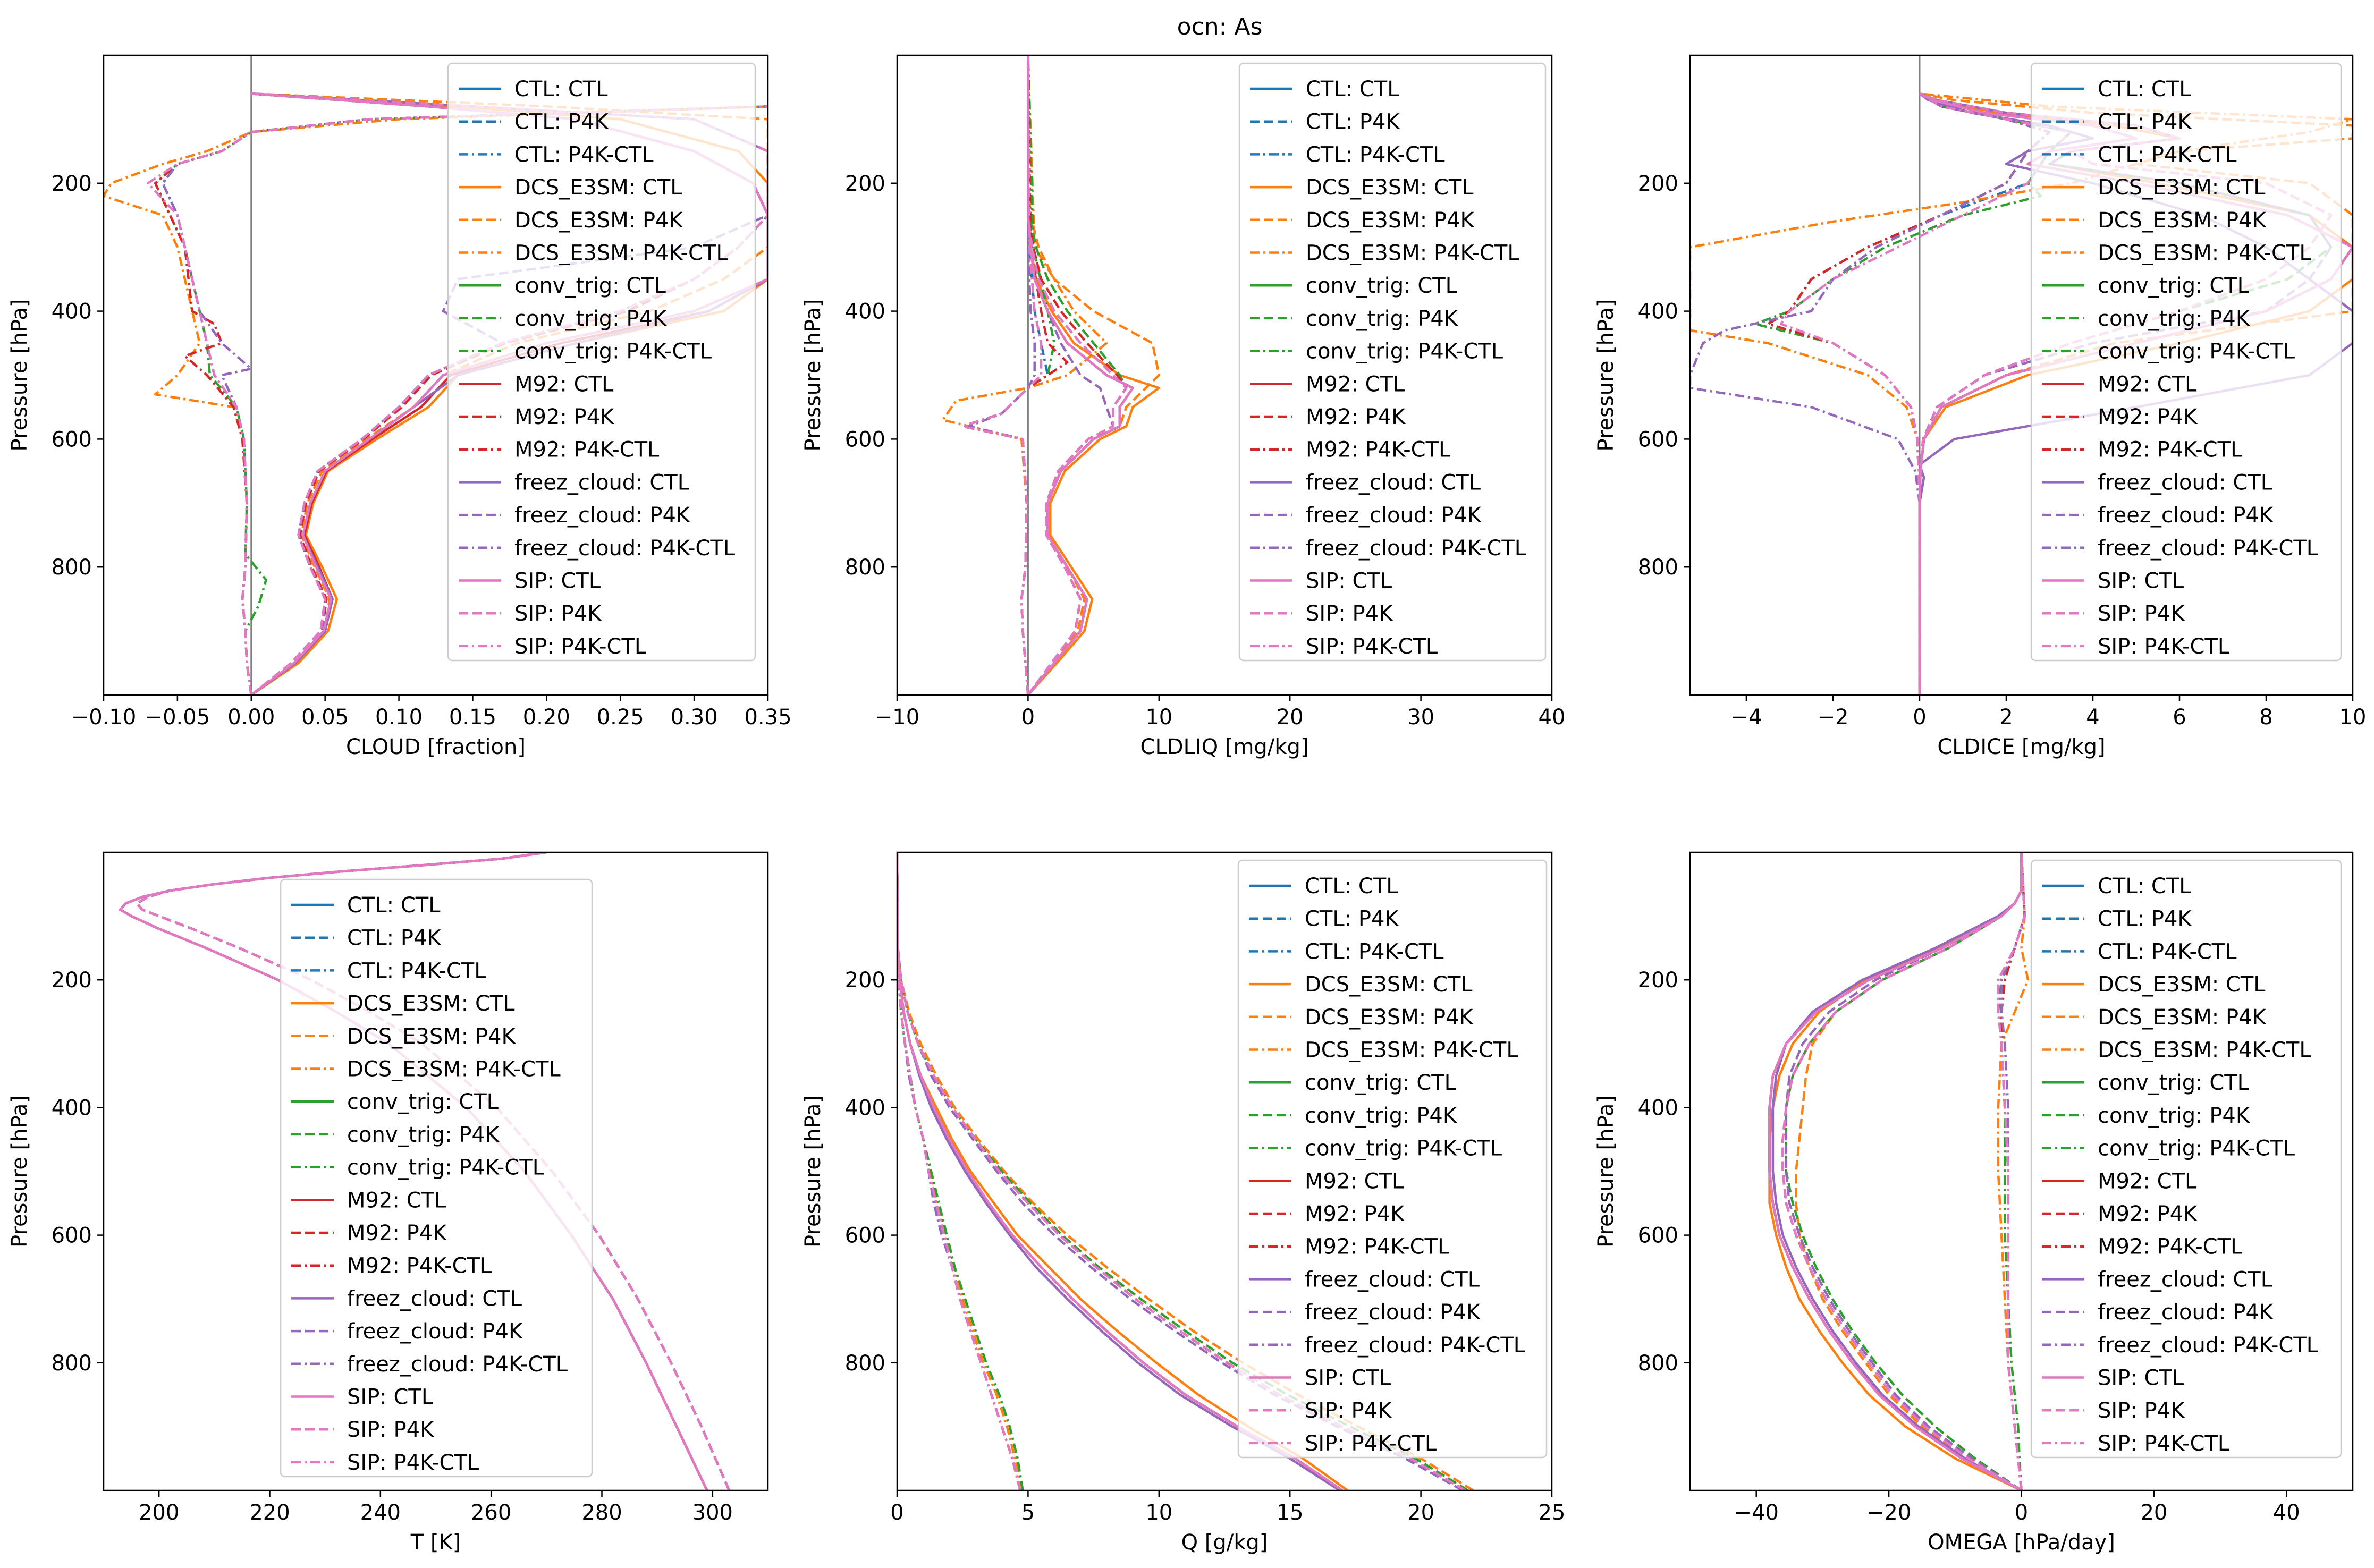  I want to click on omega-legend-label: DCS_E3SM: P4K-CTL, so click(2204, 1050).